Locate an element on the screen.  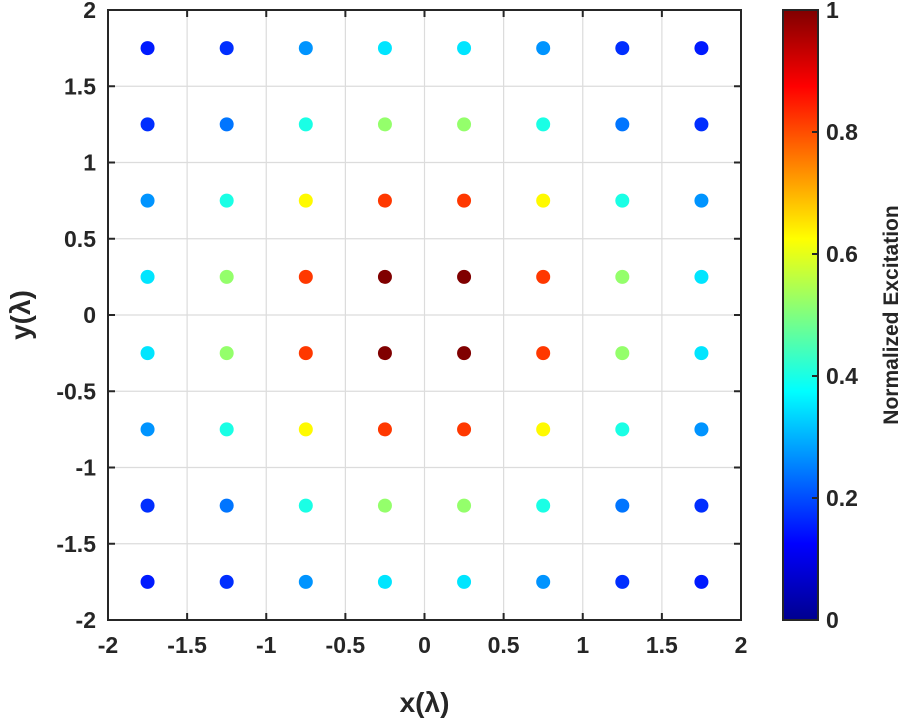
colorbar-tick-label: 0 is located at coordinates (832, 620).